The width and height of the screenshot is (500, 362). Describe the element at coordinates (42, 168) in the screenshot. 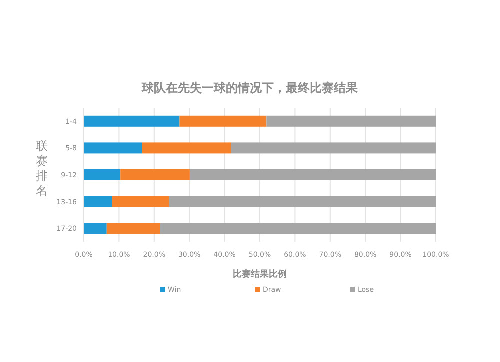

I see `y-axis-title: 联赛排名` at that location.